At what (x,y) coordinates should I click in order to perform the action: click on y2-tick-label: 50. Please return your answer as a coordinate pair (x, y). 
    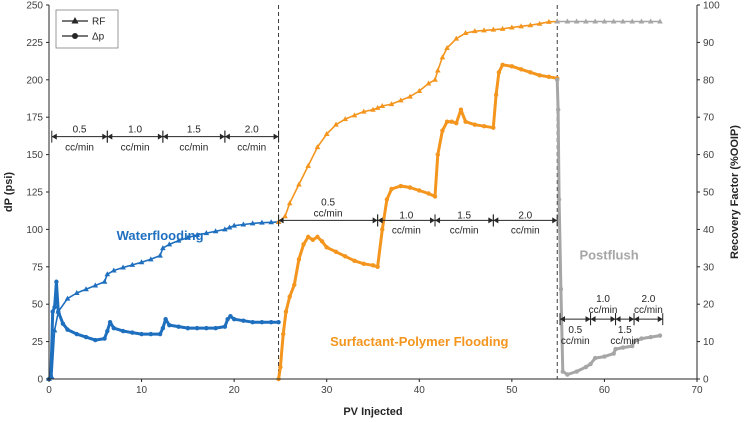
    Looking at the image, I should click on (709, 193).